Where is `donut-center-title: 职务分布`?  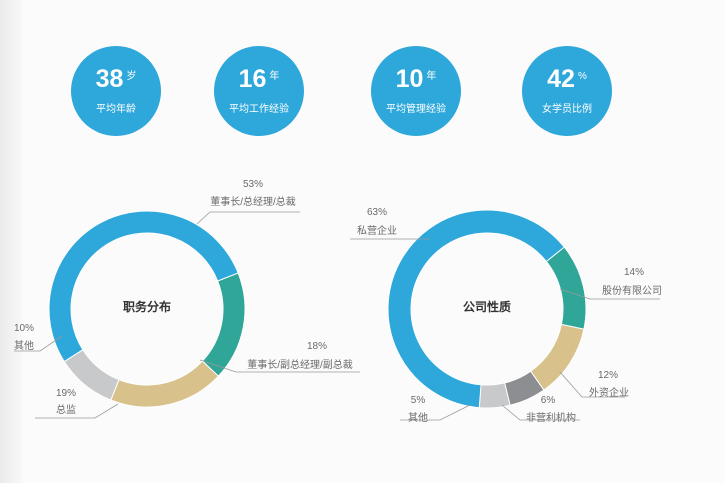 donut-center-title: 职务分布 is located at coordinates (147, 306).